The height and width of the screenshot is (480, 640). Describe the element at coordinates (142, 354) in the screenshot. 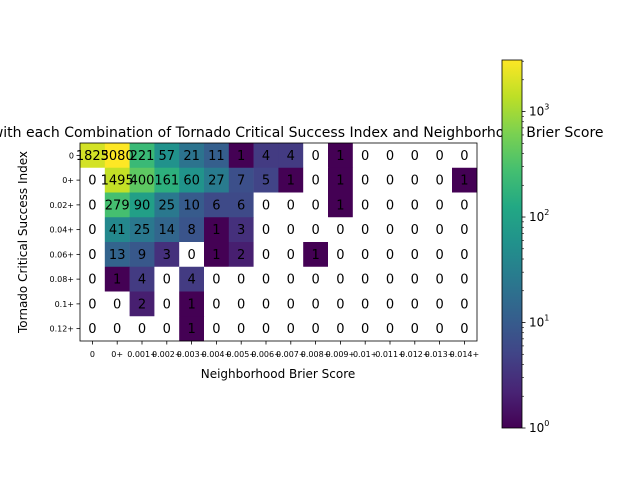

I see `x-tick-label: 0.001+` at that location.